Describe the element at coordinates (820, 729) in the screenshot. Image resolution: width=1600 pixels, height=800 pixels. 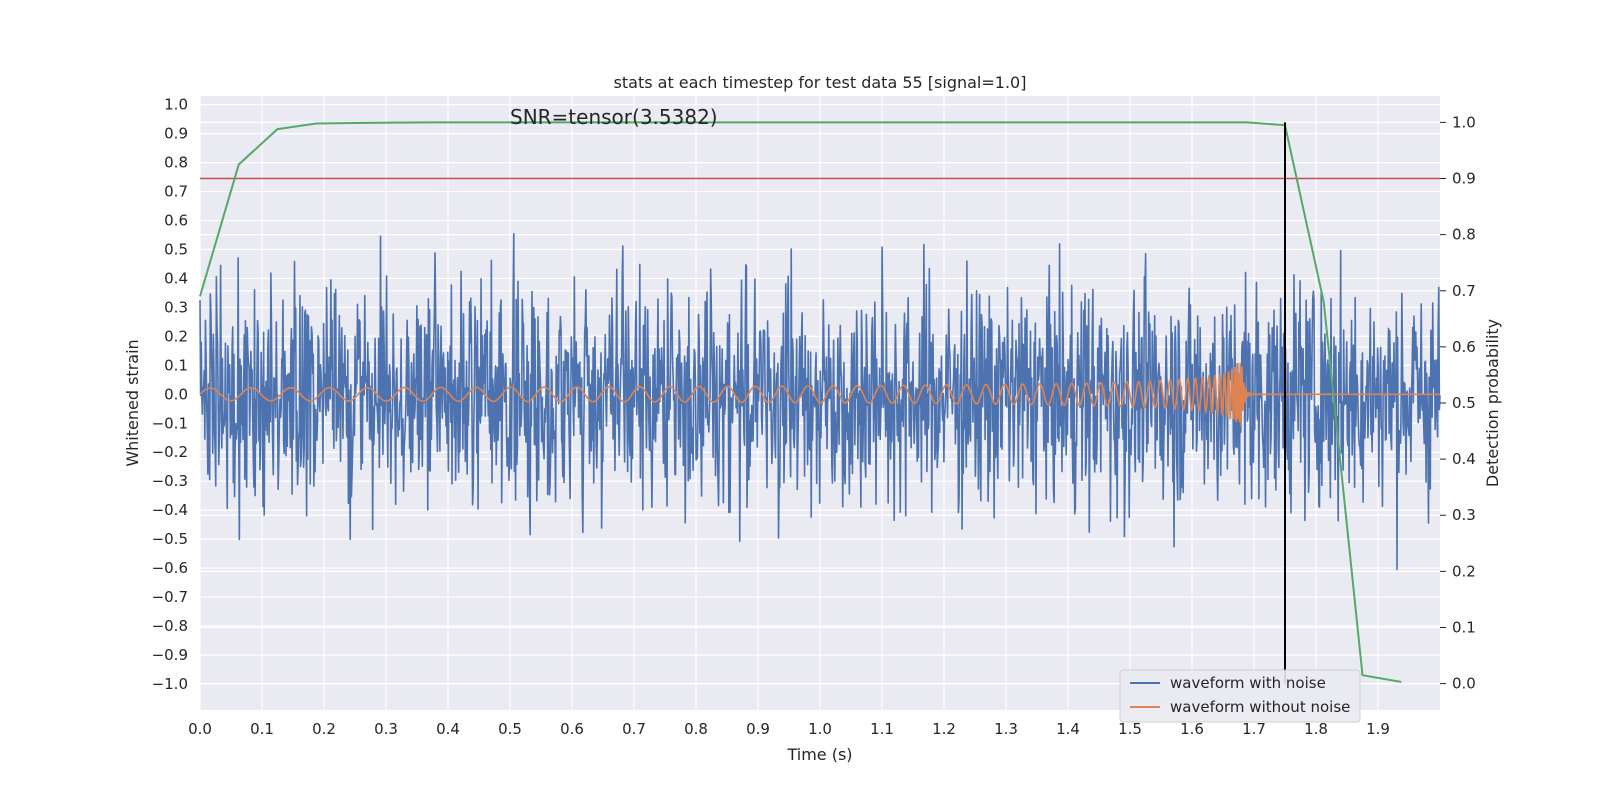
I see `x-tick-label: 1.0` at that location.